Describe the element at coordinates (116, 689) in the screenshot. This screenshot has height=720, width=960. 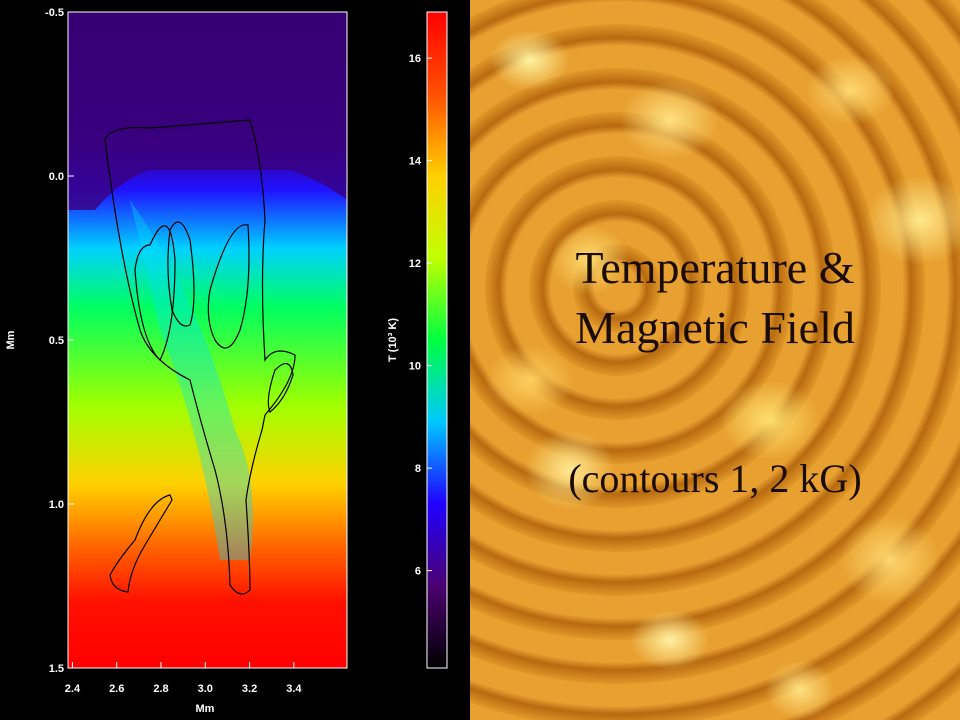
I see `x-tick-label: 2.6` at that location.